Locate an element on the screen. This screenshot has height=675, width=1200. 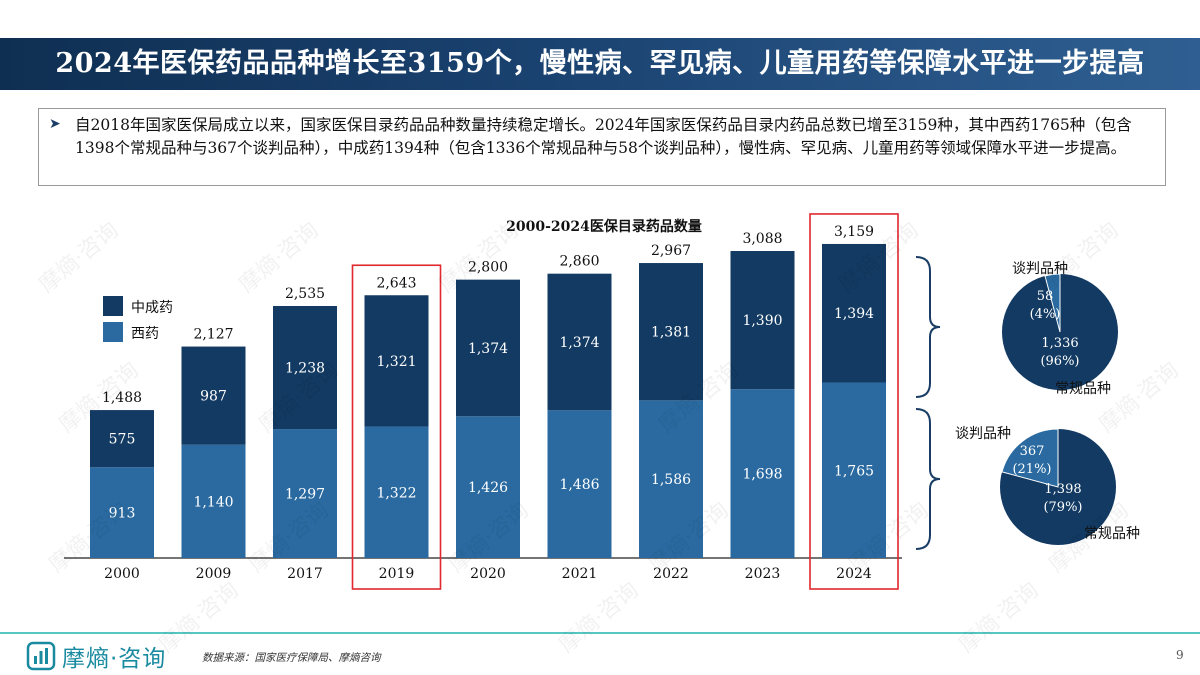
bar-label-western: 913 is located at coordinates (122, 514).